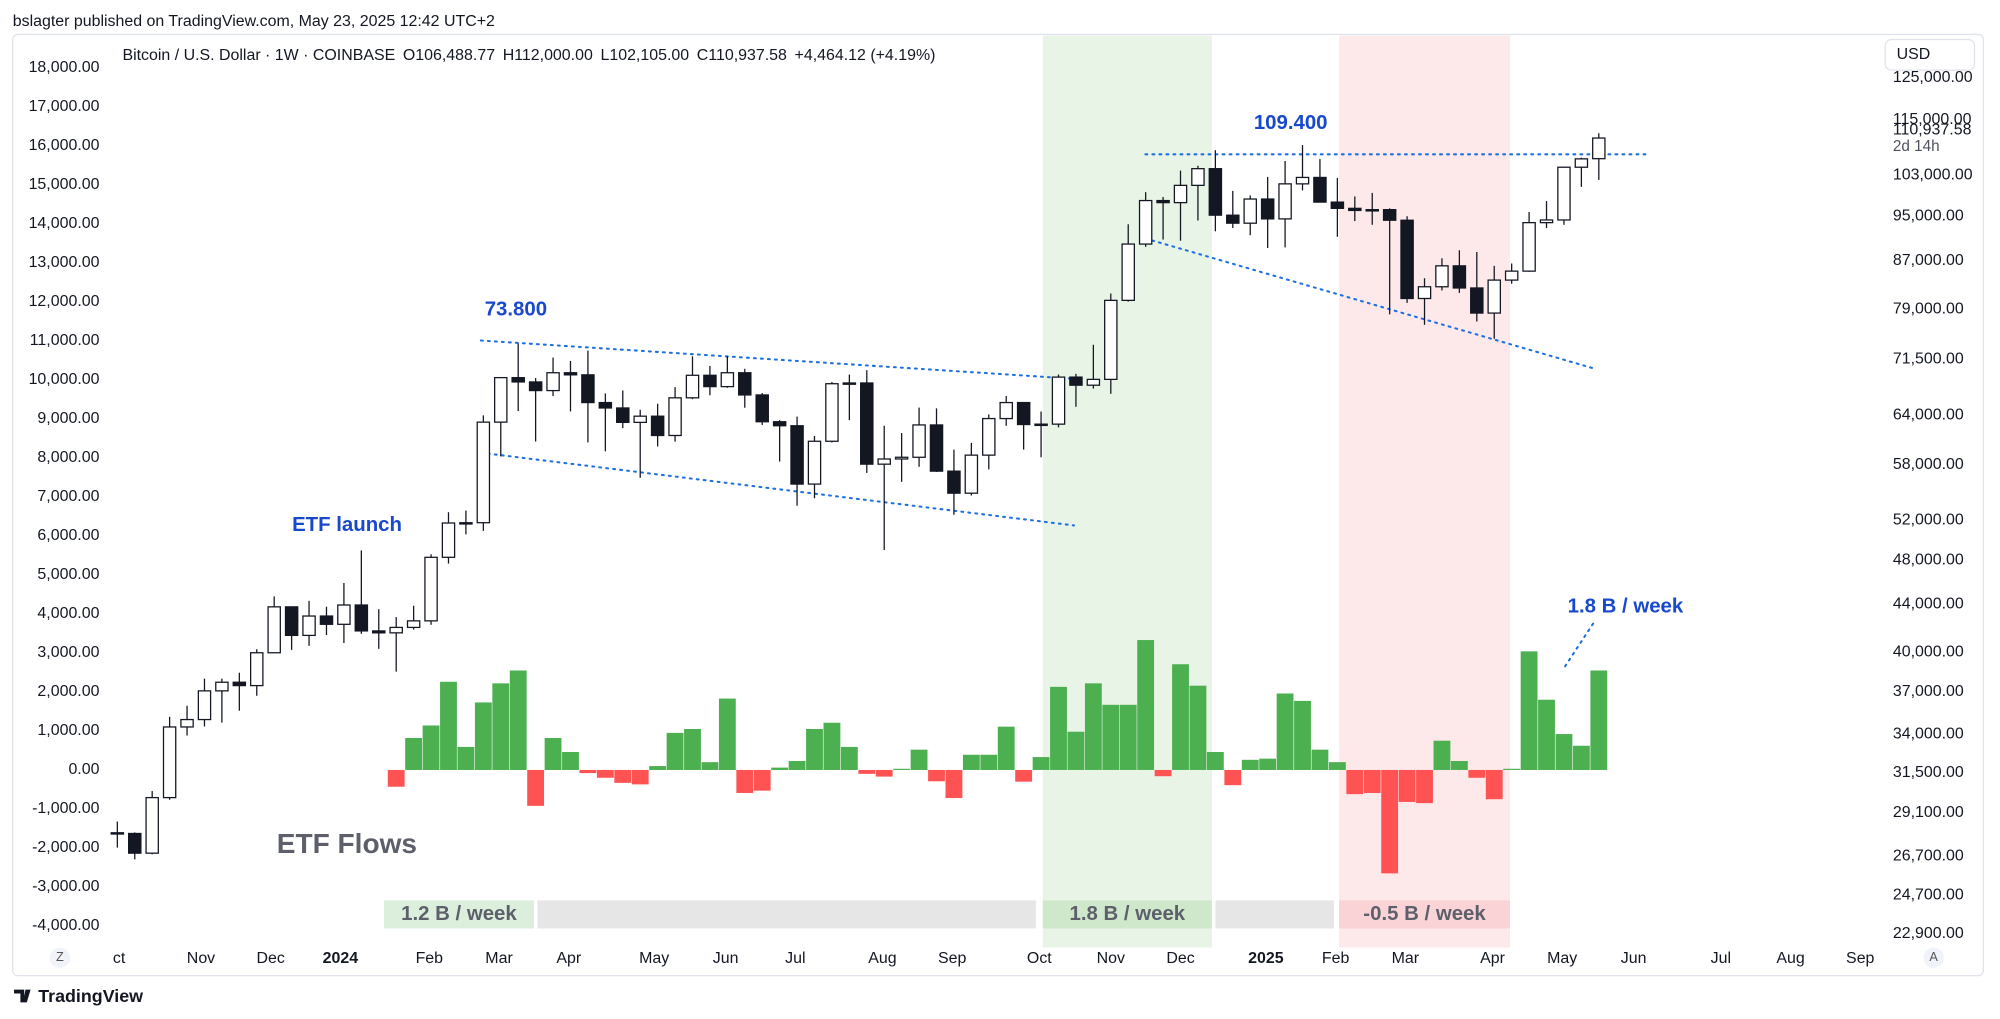 The height and width of the screenshot is (1019, 2000). What do you see at coordinates (64, 145) in the screenshot?
I see `y-tick-label: 16,000.00` at bounding box center [64, 145].